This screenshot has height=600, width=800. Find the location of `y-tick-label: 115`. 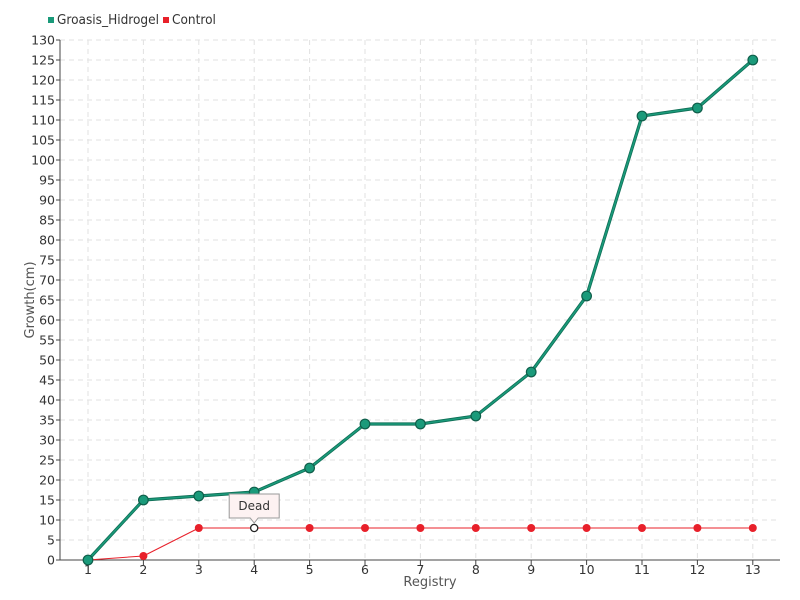

y-tick-label: 115 is located at coordinates (43, 100).